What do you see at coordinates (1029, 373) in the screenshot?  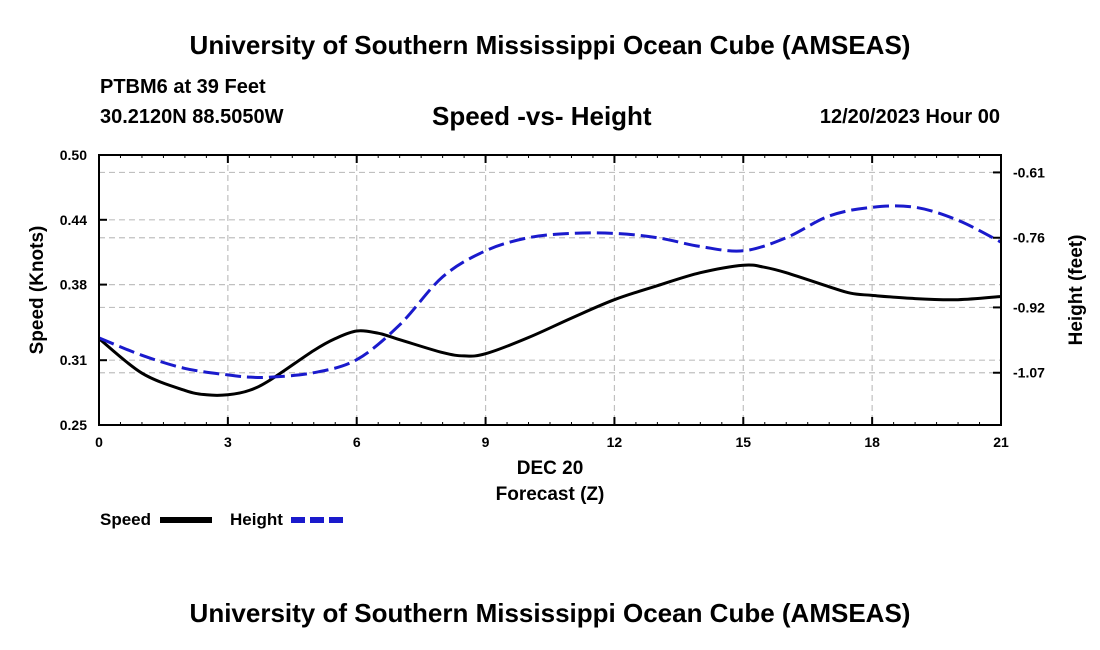 I see `y-right-tick-label: -1.07` at bounding box center [1029, 373].